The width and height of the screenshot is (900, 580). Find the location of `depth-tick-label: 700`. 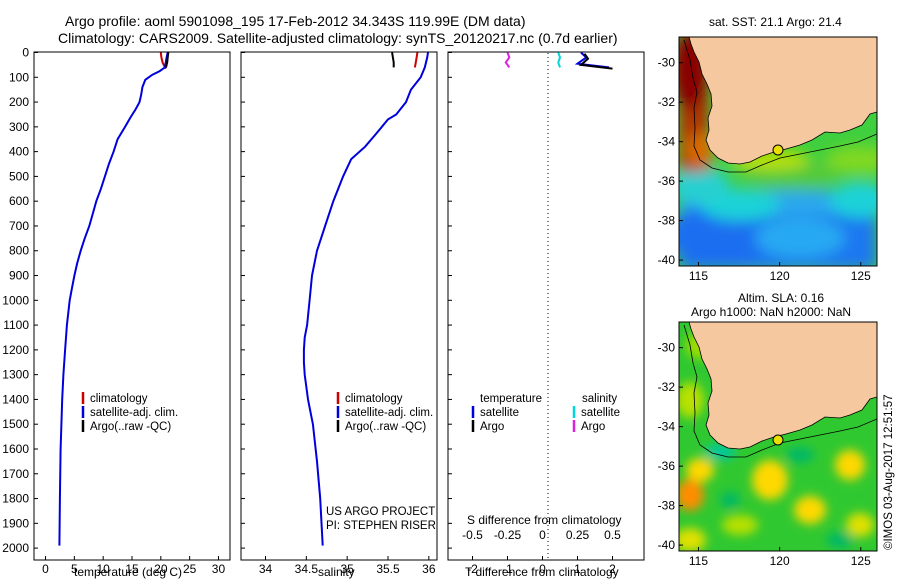

depth-tick-label: 700 is located at coordinates (19, 226).